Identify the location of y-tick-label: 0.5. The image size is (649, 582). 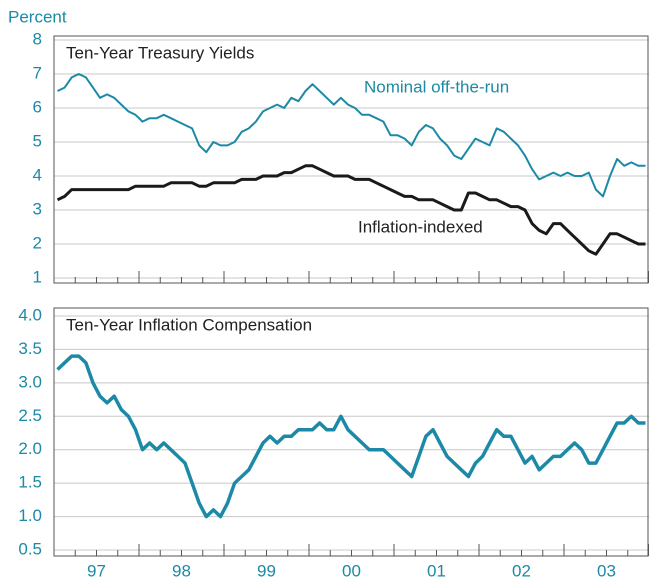
(30, 548).